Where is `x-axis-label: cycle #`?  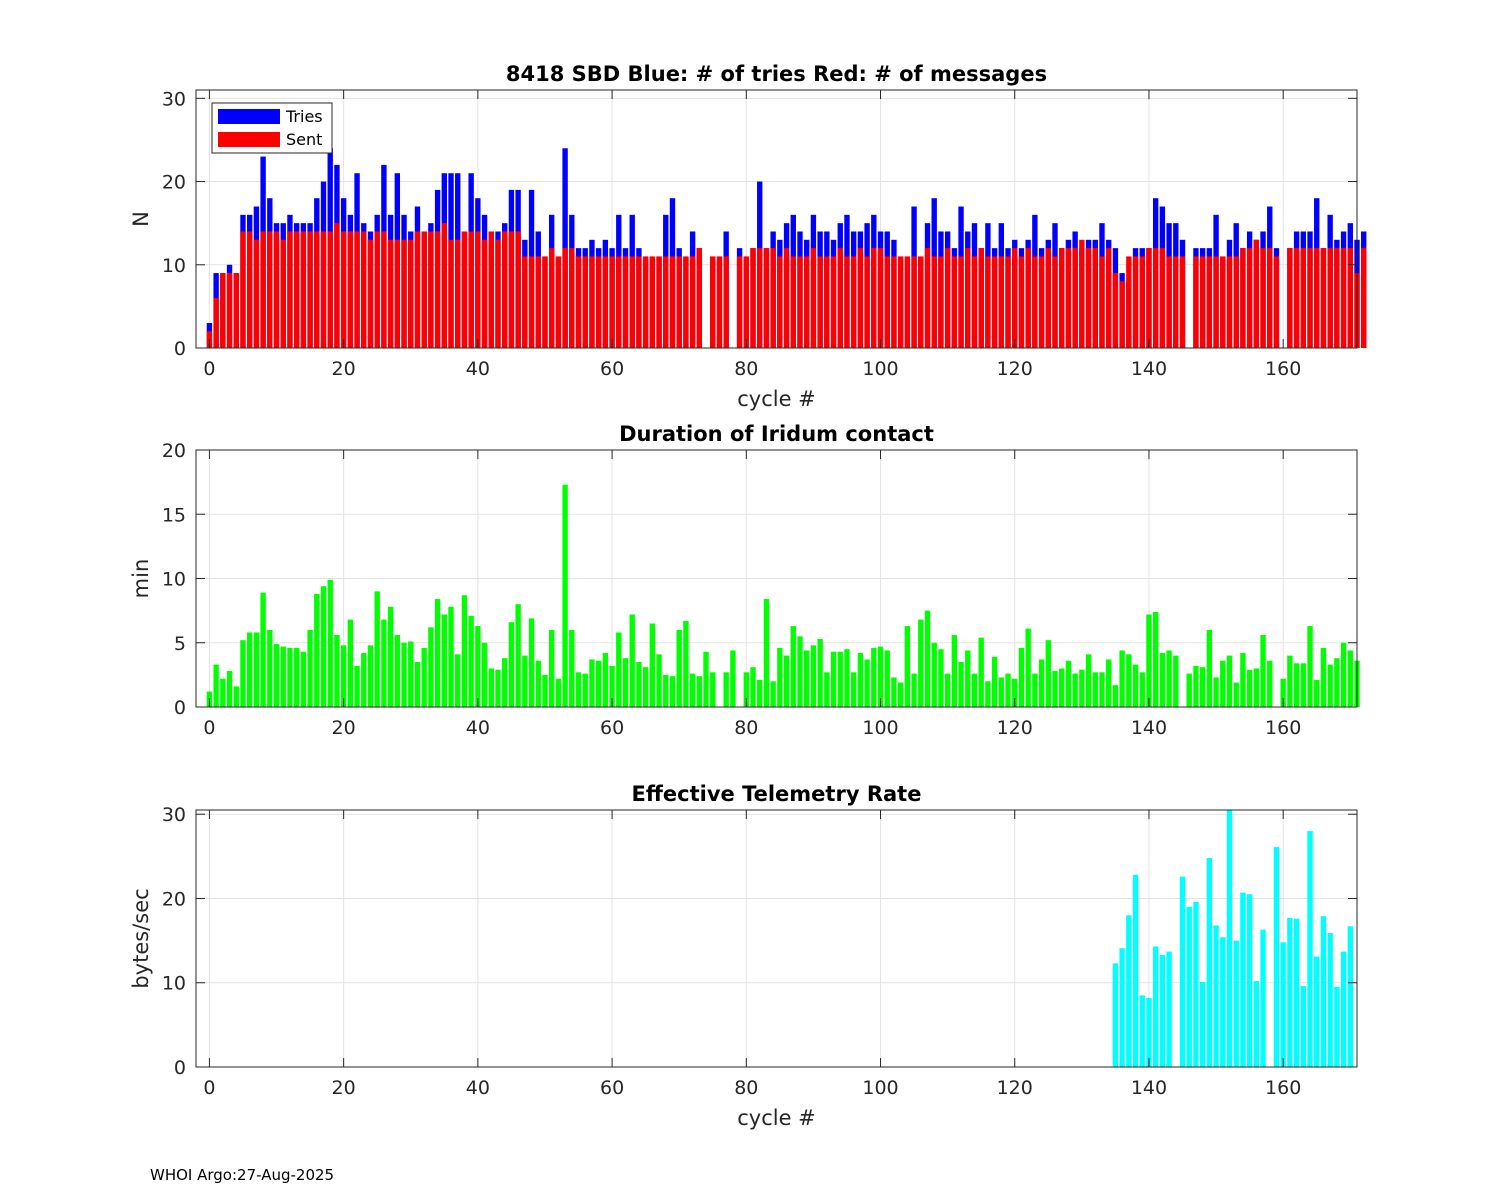
x-axis-label: cycle # is located at coordinates (776, 1118).